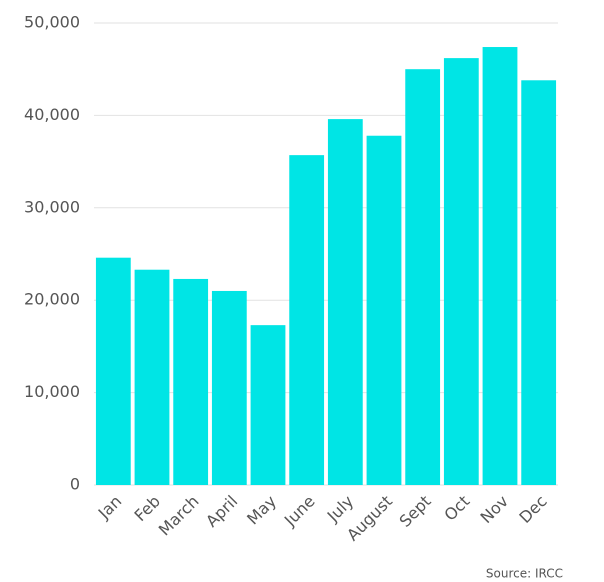 The height and width of the screenshot is (582, 604). Describe the element at coordinates (52, 391) in the screenshot. I see `y-tick-label: 10,000` at that location.